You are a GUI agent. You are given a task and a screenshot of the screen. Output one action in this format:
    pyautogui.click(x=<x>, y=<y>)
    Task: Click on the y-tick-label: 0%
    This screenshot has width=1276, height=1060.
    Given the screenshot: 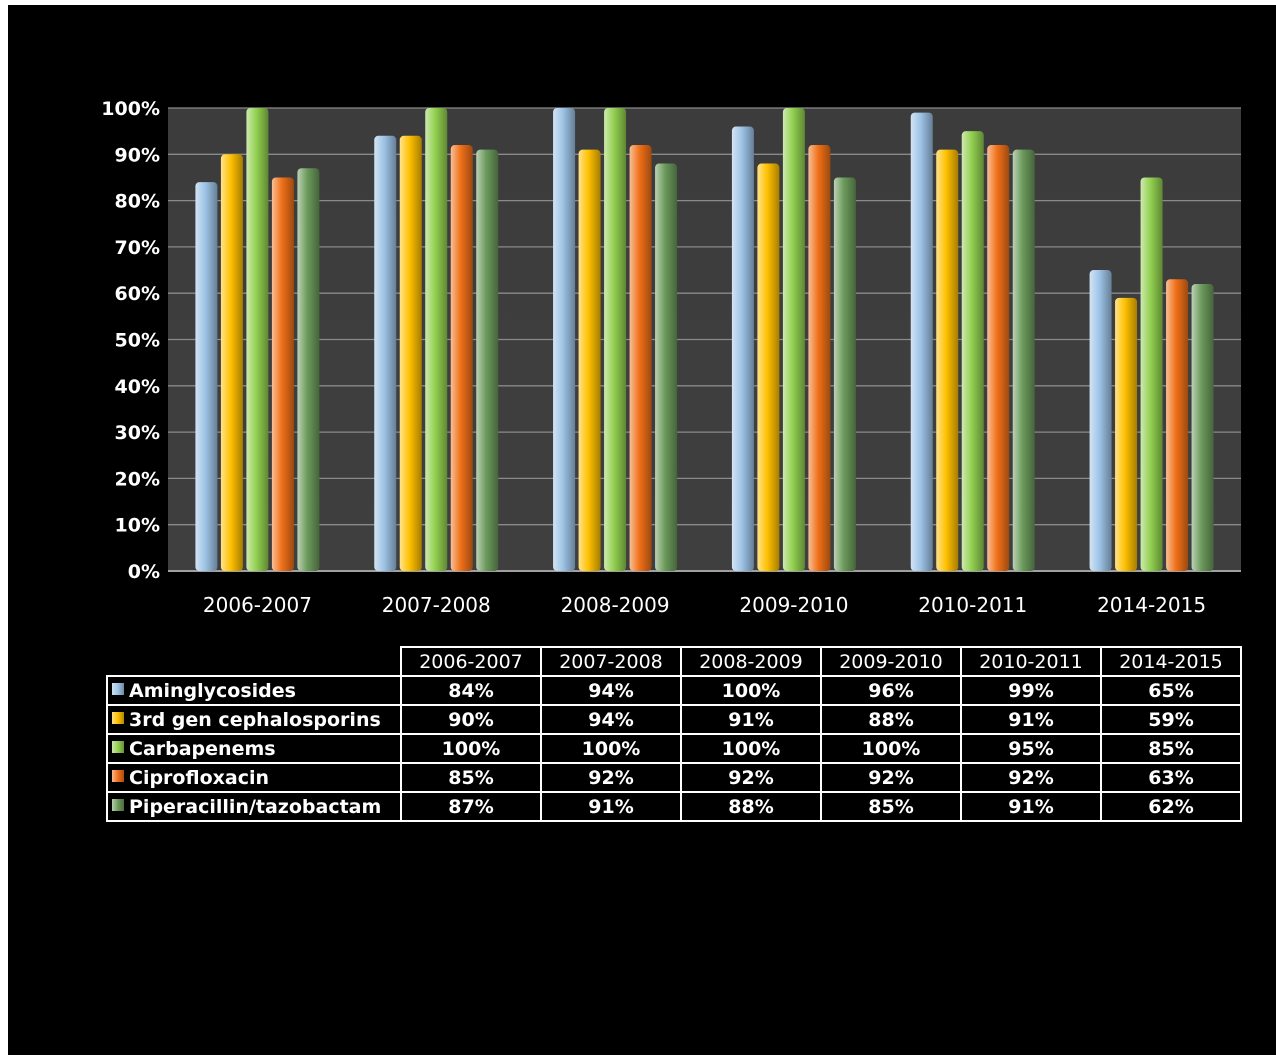 What is the action you would take?
    pyautogui.click(x=144, y=572)
    